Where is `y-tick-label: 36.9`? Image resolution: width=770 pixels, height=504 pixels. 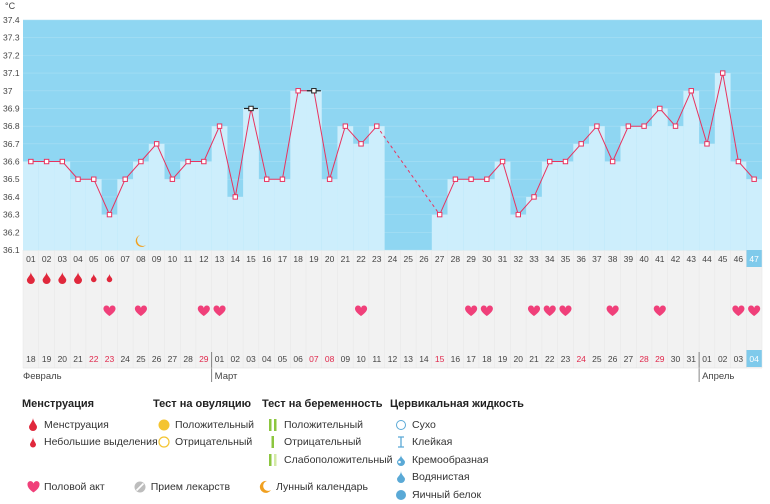
y-tick-label: 36.9 is located at coordinates (11, 108).